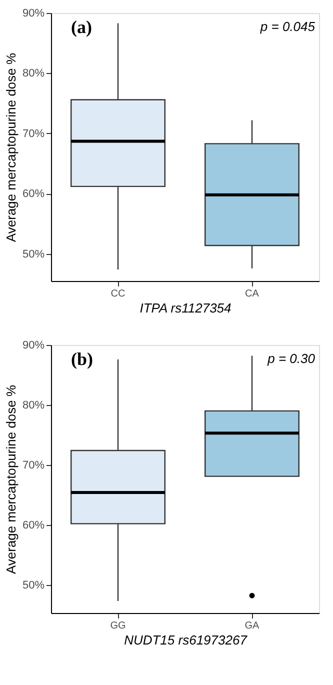 This screenshot has width=333, height=685. Describe the element at coordinates (252, 294) in the screenshot. I see `x-tick-label: CA` at that location.